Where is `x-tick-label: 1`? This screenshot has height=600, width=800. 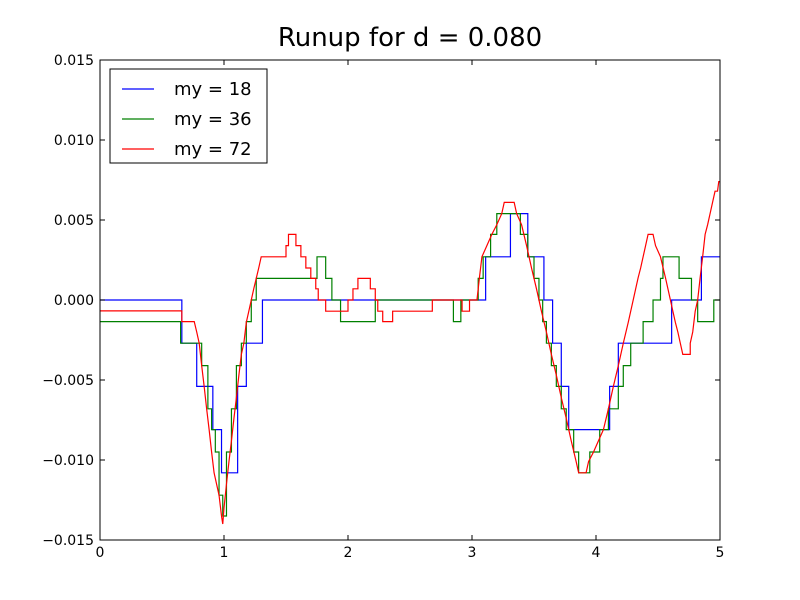 x-tick-label: 1 is located at coordinates (224, 553).